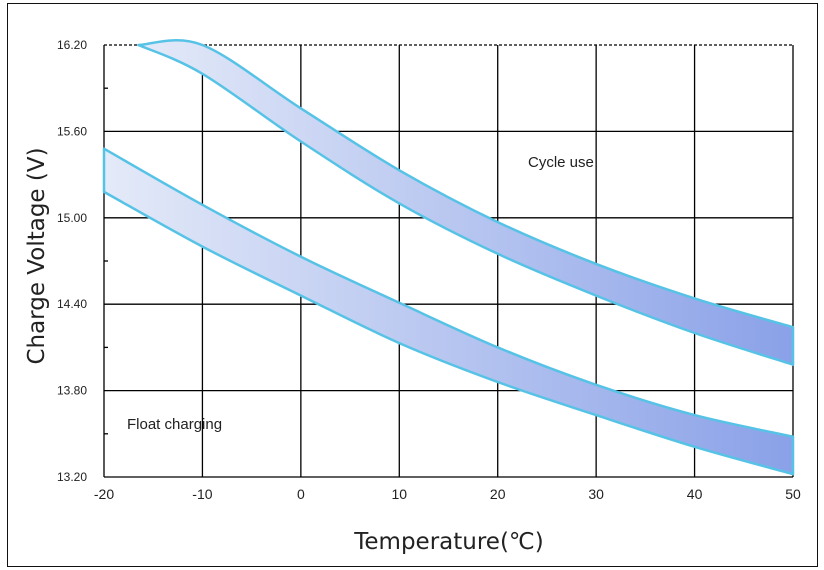 This screenshot has width=824, height=570. I want to click on y-tick-label: 14.40, so click(72, 304).